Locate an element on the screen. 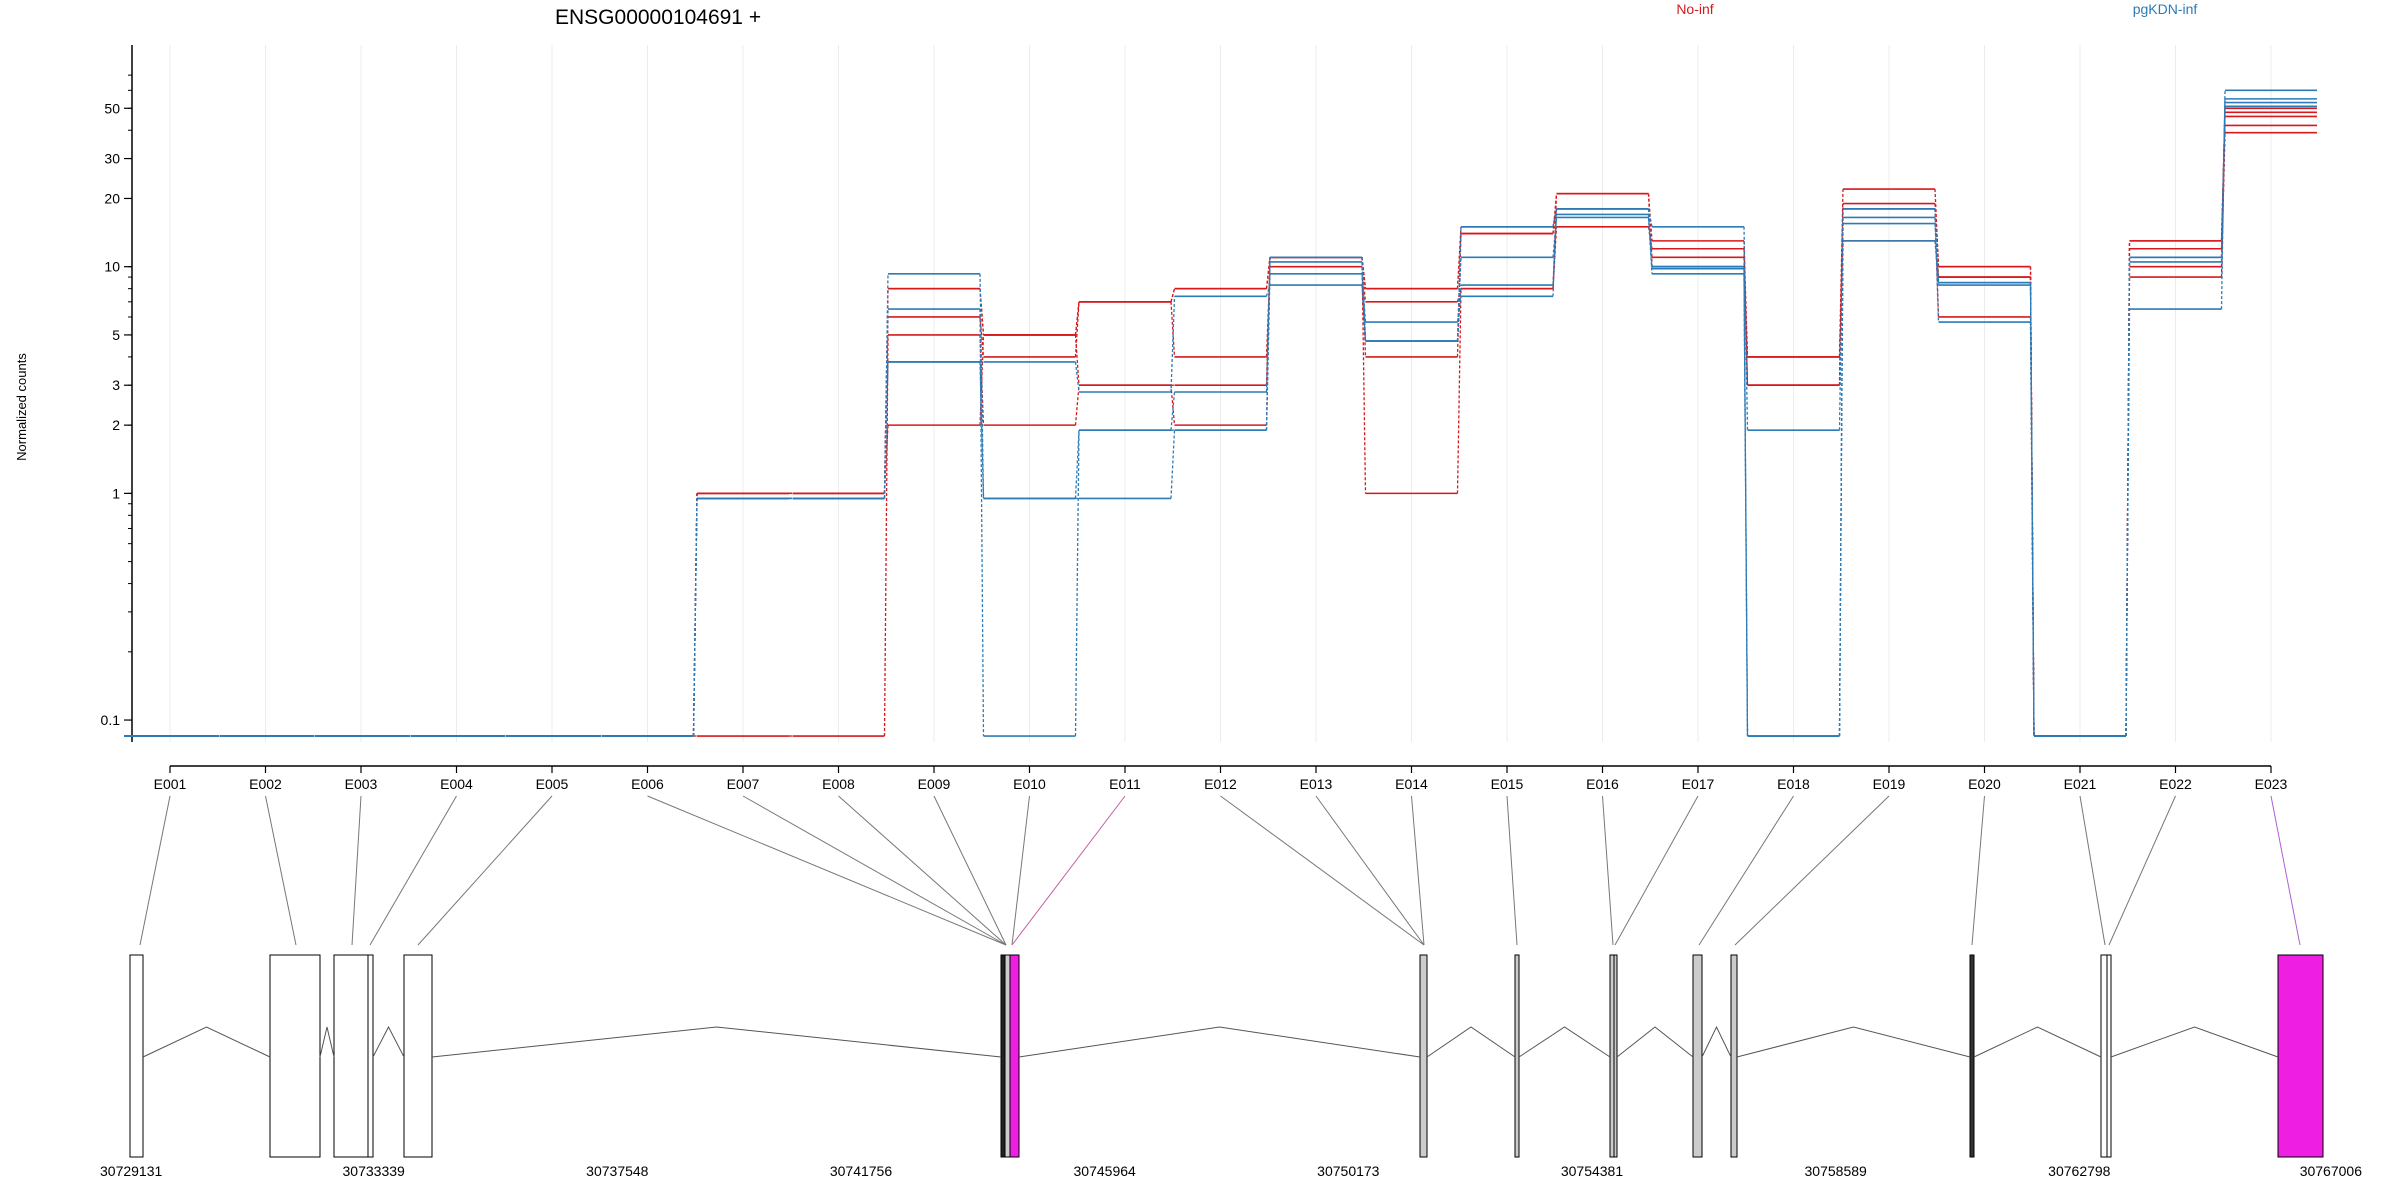  chart-title: ENSG00000104691 + is located at coordinates (658, 17).